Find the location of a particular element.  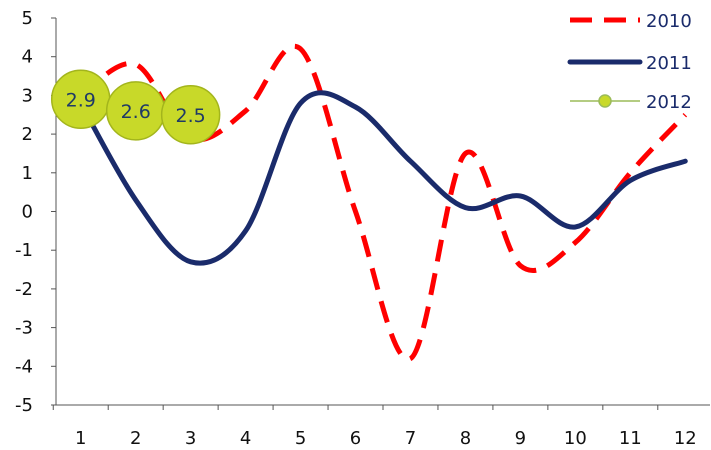

series-2012-marker is located at coordinates (190, 115).